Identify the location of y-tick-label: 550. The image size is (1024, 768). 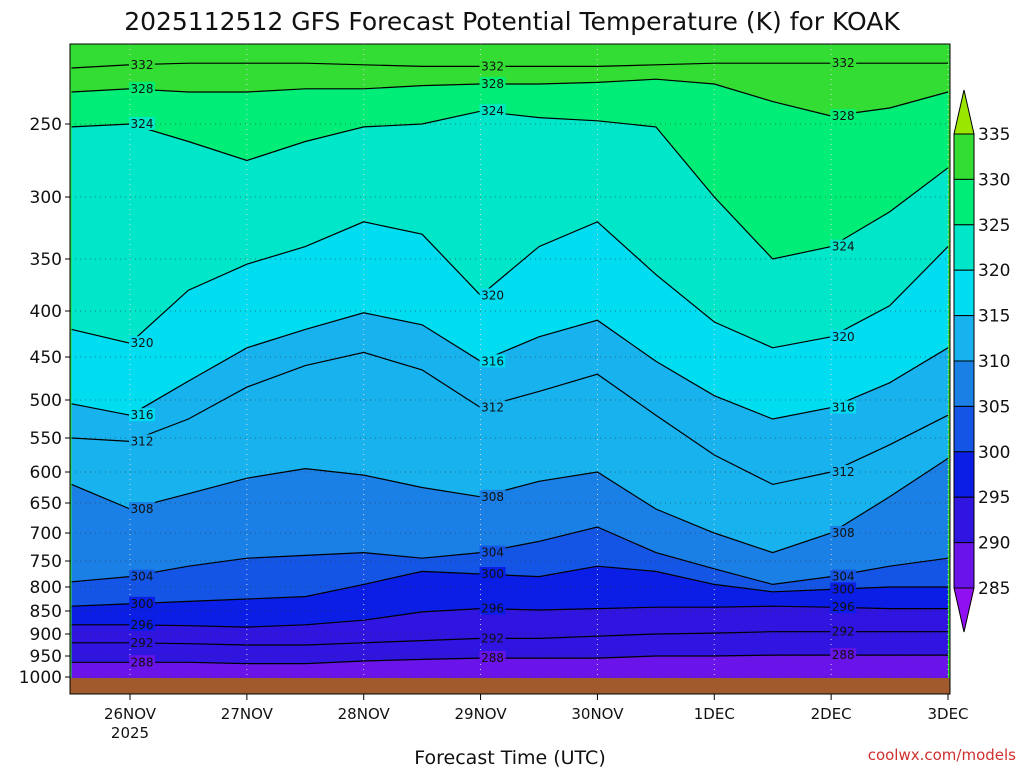
(46, 439).